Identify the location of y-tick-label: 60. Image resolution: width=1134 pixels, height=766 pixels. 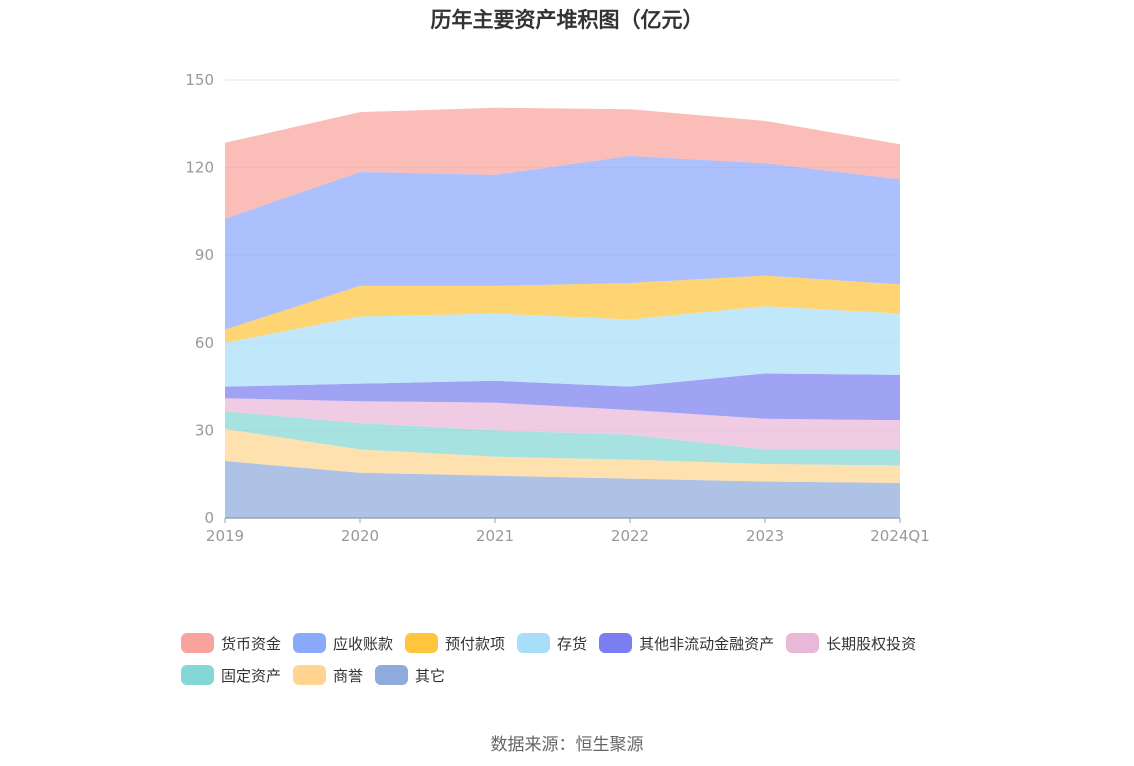
(204, 343).